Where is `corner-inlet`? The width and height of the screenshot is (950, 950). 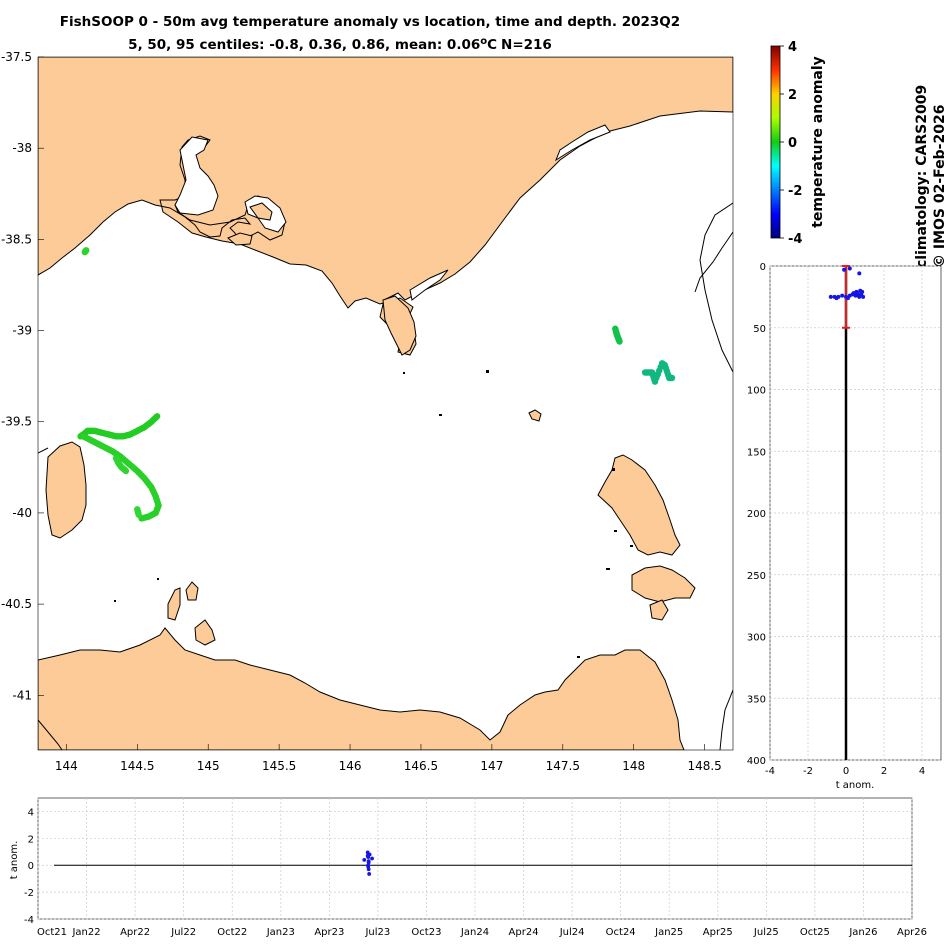
corner-inlet is located at coordinates (429, 285).